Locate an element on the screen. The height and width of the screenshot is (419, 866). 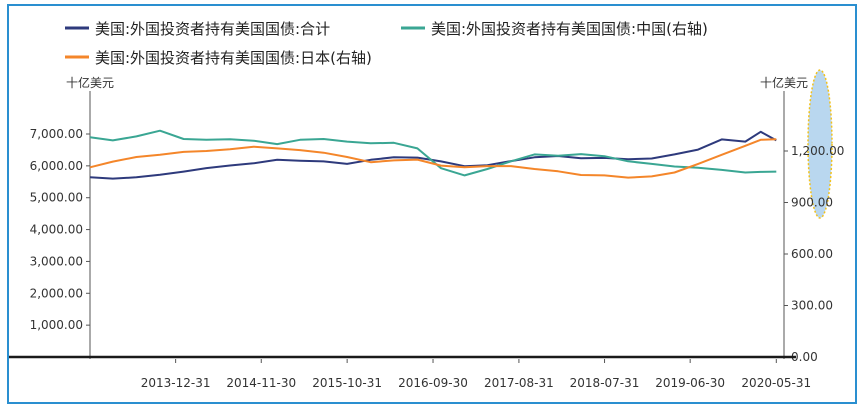
y-right-tick-label: 300.00 is located at coordinates (812, 306).